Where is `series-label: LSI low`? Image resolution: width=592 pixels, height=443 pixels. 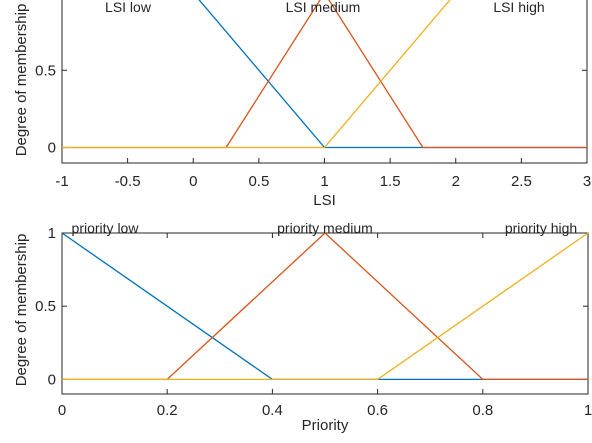 series-label: LSI low is located at coordinates (128, 7).